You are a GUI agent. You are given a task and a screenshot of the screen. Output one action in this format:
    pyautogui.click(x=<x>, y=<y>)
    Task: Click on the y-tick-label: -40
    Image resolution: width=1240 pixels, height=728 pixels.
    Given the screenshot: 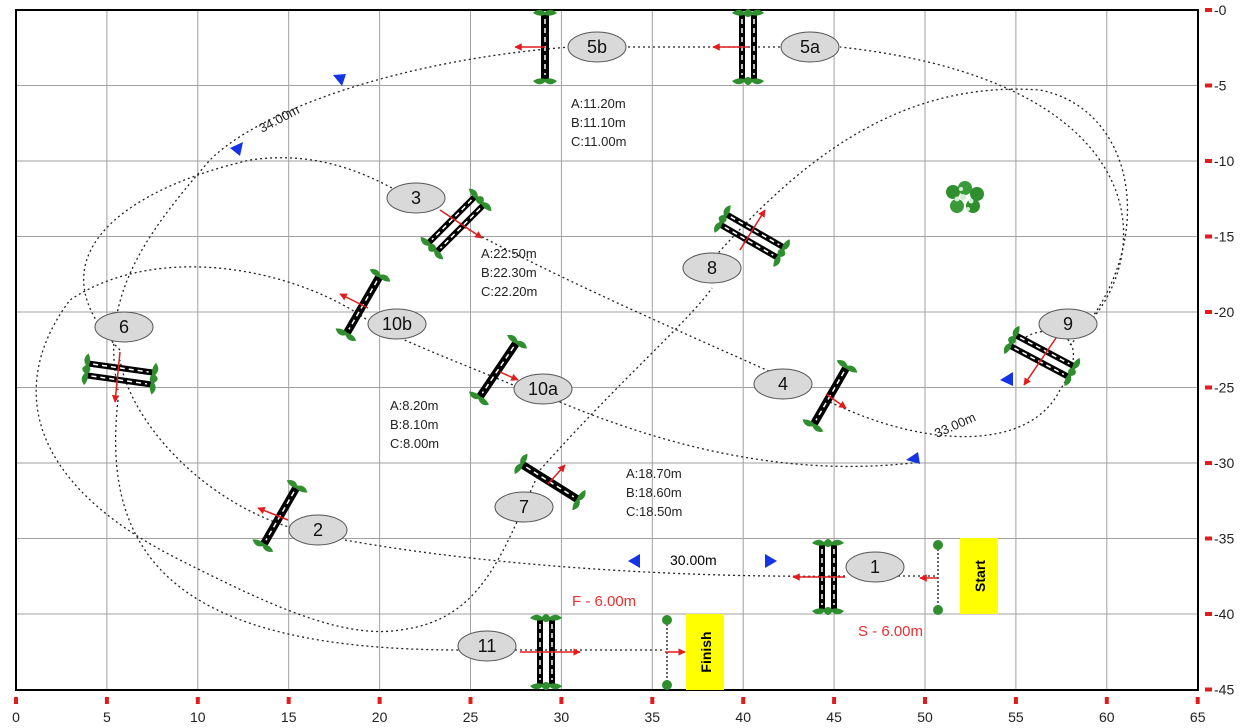 What is the action you would take?
    pyautogui.click(x=1224, y=614)
    